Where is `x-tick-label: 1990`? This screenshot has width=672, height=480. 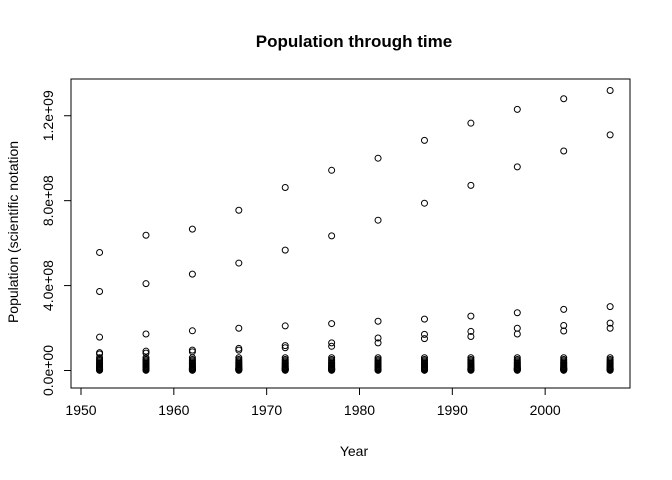 x-tick-label: 1990 is located at coordinates (452, 410).